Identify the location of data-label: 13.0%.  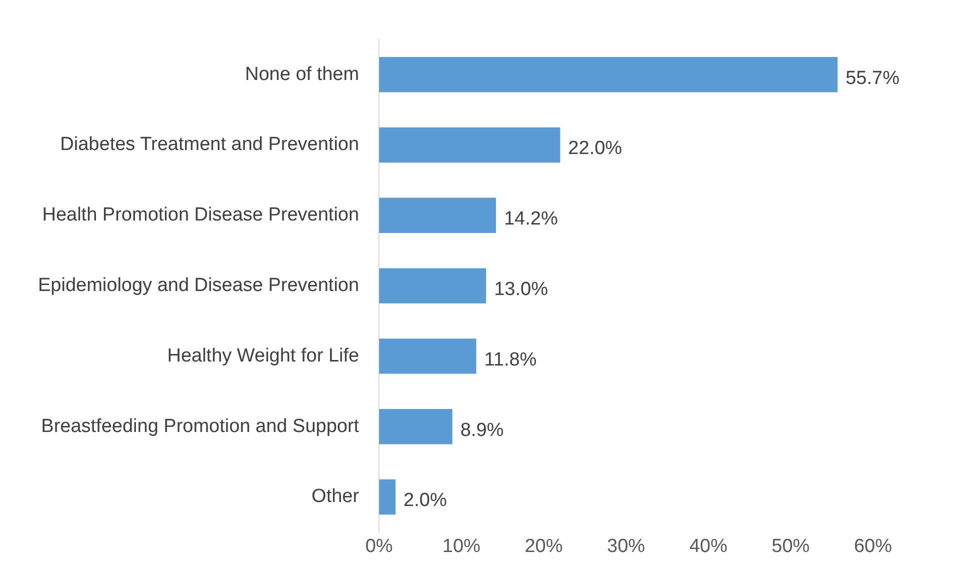
(521, 289).